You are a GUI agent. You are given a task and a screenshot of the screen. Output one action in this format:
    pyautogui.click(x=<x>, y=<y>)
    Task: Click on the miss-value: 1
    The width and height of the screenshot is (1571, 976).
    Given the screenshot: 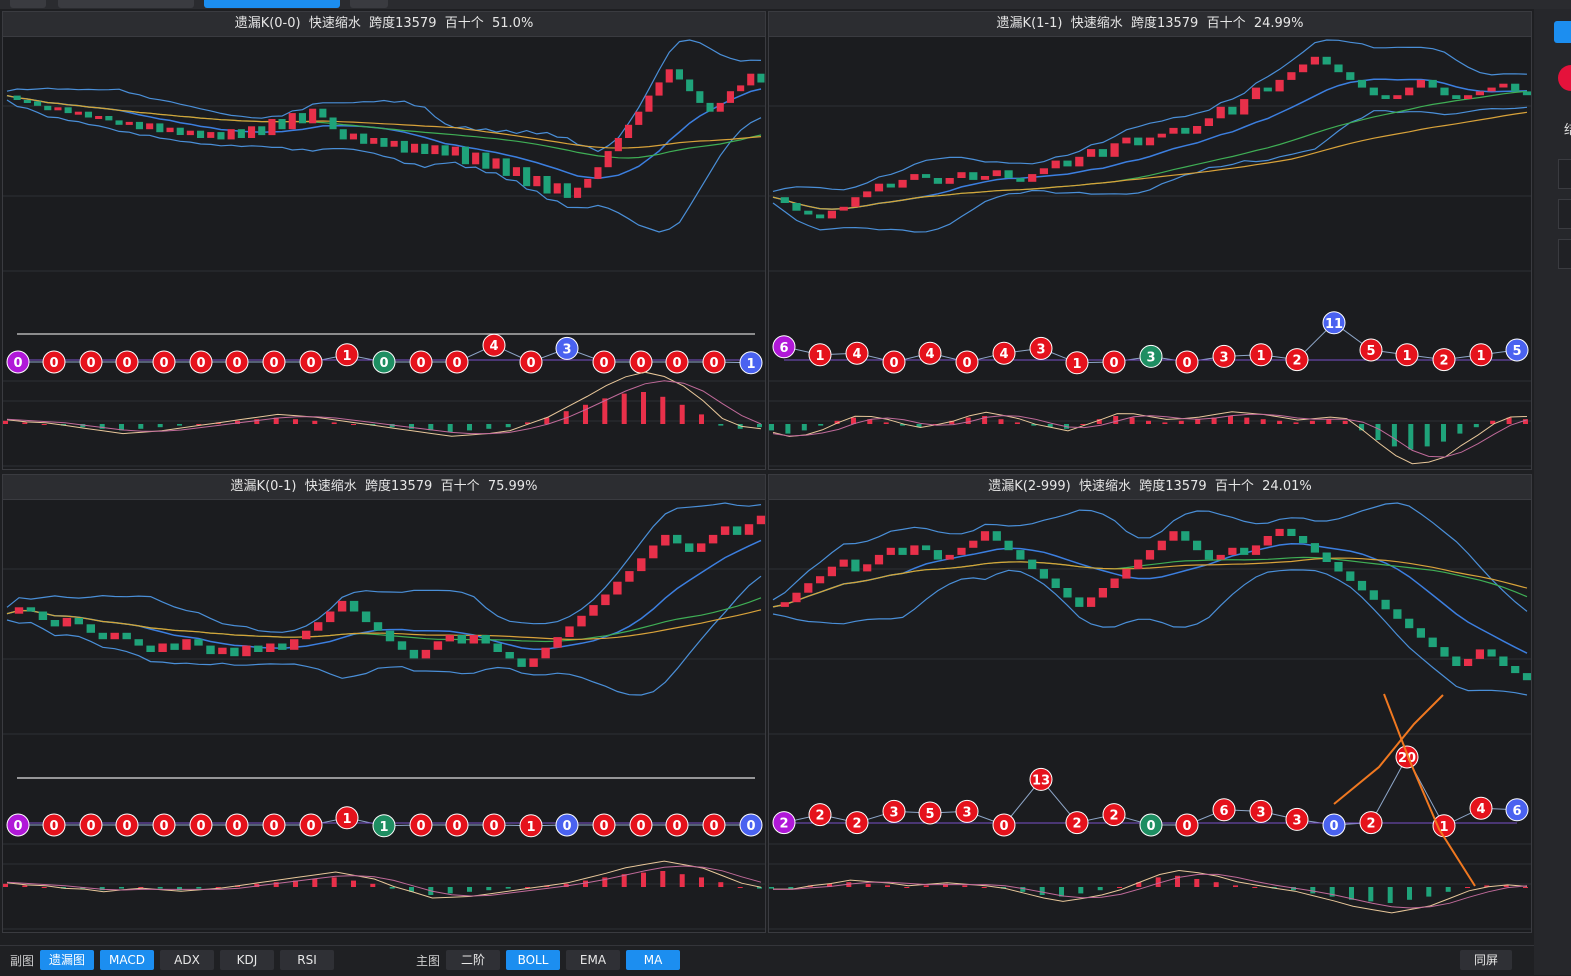 What is the action you would take?
    pyautogui.click(x=346, y=819)
    